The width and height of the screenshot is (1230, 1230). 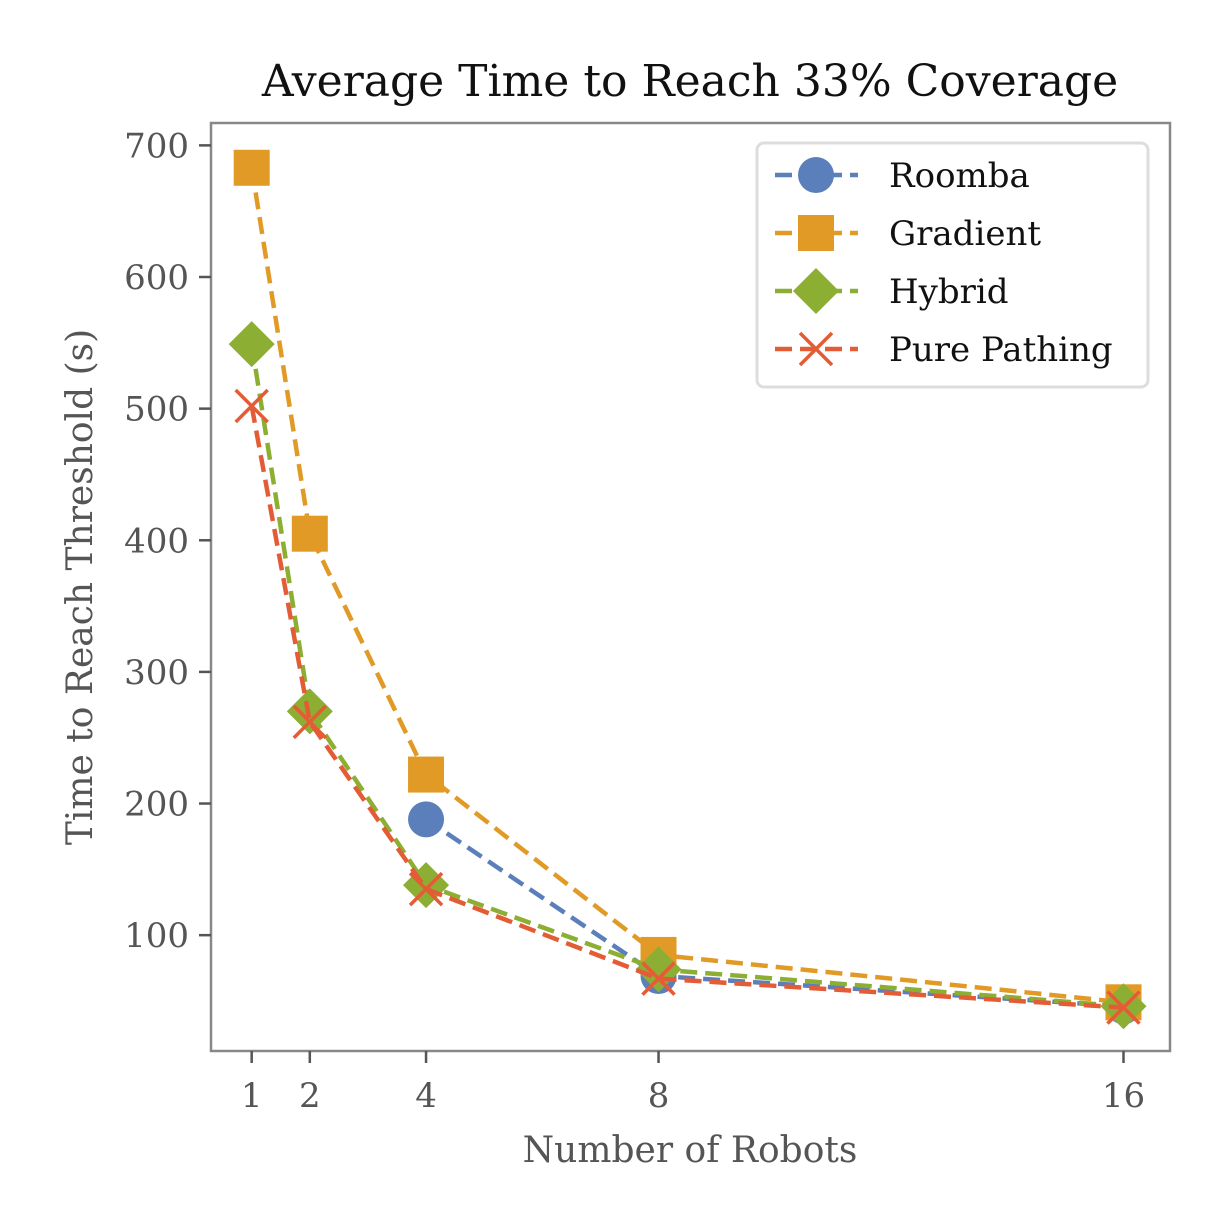 What do you see at coordinates (949, 292) in the screenshot?
I see `legend-label: Hybrid` at bounding box center [949, 292].